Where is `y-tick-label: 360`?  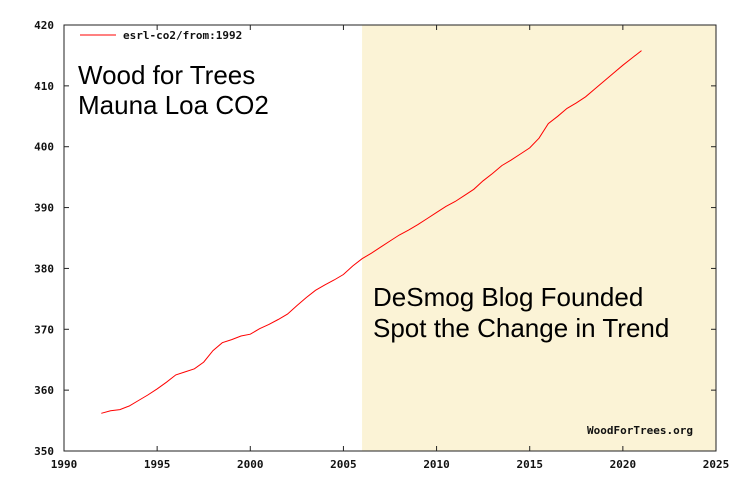
y-tick-label: 360 is located at coordinates (44, 390).